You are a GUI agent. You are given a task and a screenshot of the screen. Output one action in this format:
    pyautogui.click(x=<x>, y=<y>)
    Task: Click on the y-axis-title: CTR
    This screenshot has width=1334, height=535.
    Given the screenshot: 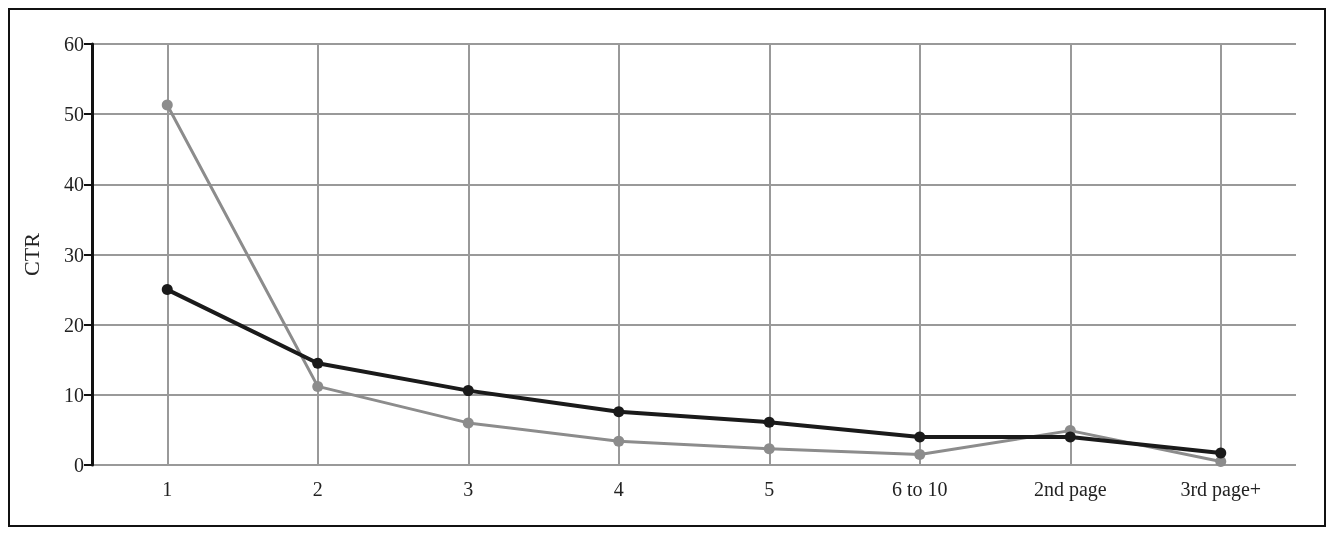 What is the action you would take?
    pyautogui.click(x=31, y=254)
    